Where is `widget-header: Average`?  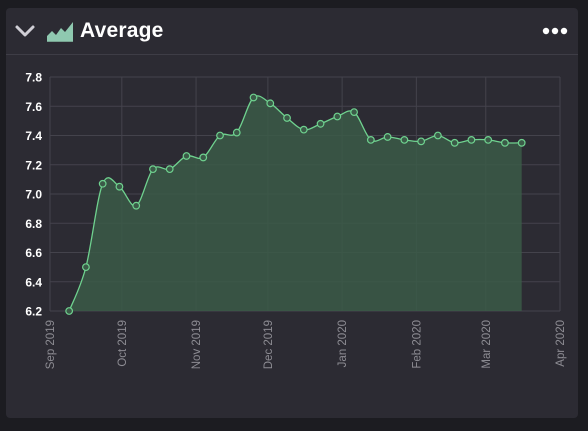
widget-header: Average is located at coordinates (292, 31).